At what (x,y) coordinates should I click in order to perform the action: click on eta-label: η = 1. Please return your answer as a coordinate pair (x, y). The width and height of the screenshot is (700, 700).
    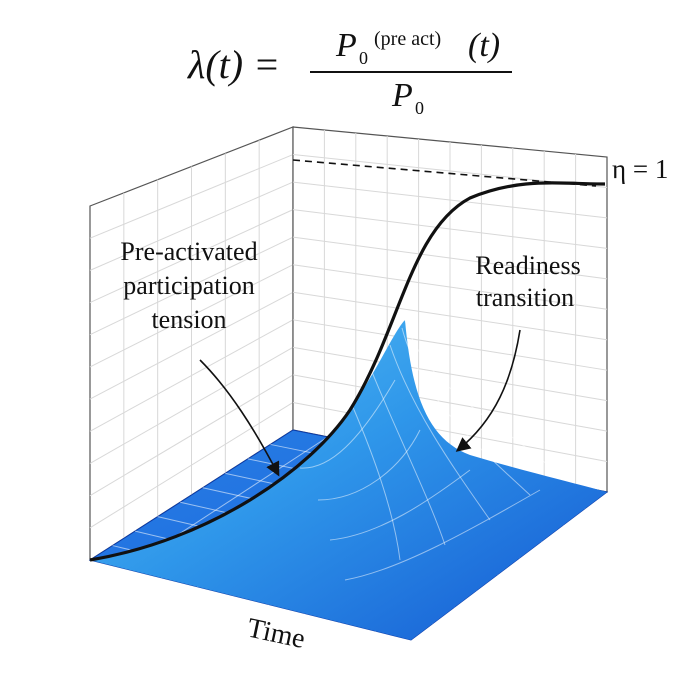
    Looking at the image, I should click on (640, 169).